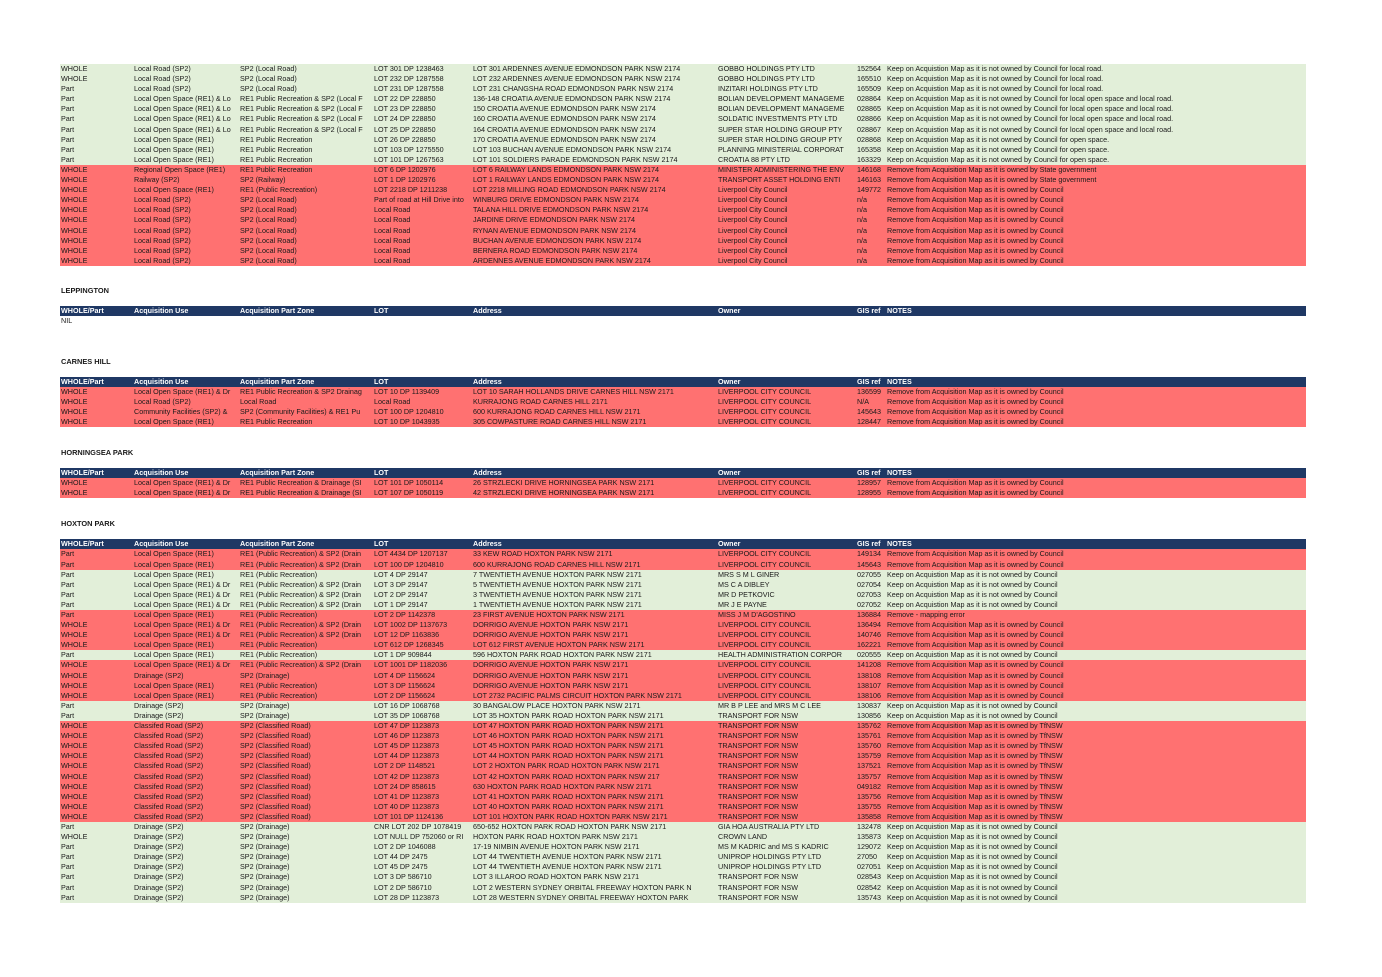 The width and height of the screenshot is (1382, 977). What do you see at coordinates (407, 736) in the screenshot?
I see `lot-cell: LOT 46 DP 1123873` at bounding box center [407, 736].